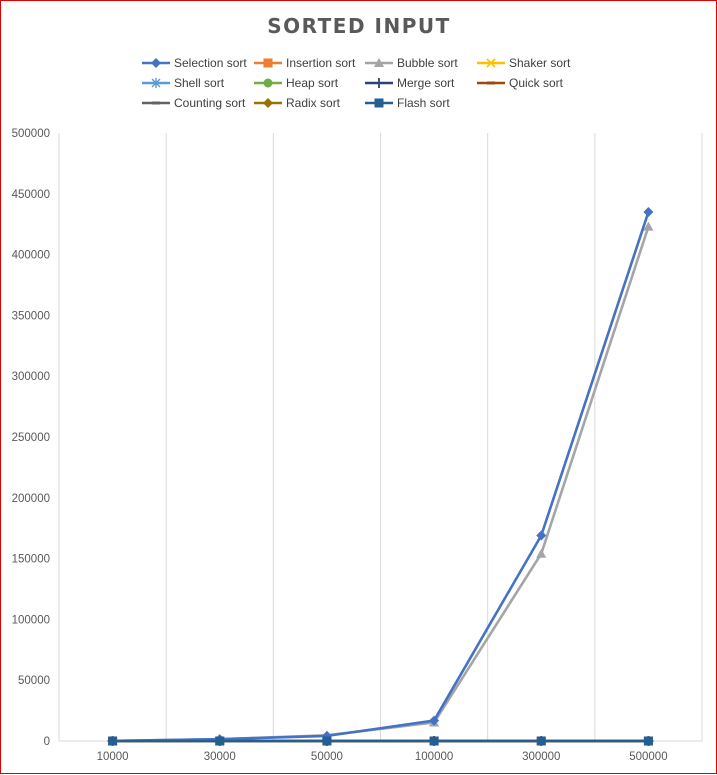 The width and height of the screenshot is (717, 775). What do you see at coordinates (220, 757) in the screenshot?
I see `x-tick-label: 30000` at bounding box center [220, 757].